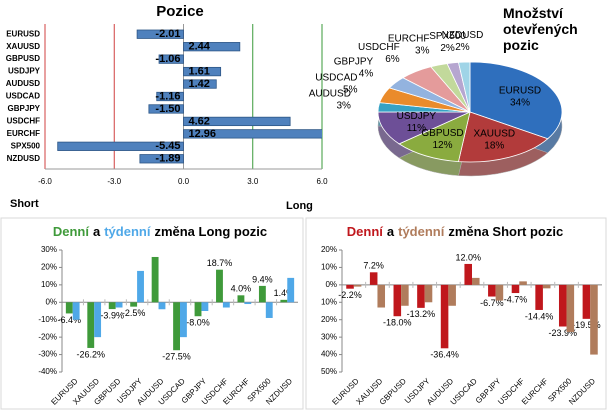 The height and width of the screenshot is (411, 608). I want to click on pie-category-label: SPX500, so click(447, 36).